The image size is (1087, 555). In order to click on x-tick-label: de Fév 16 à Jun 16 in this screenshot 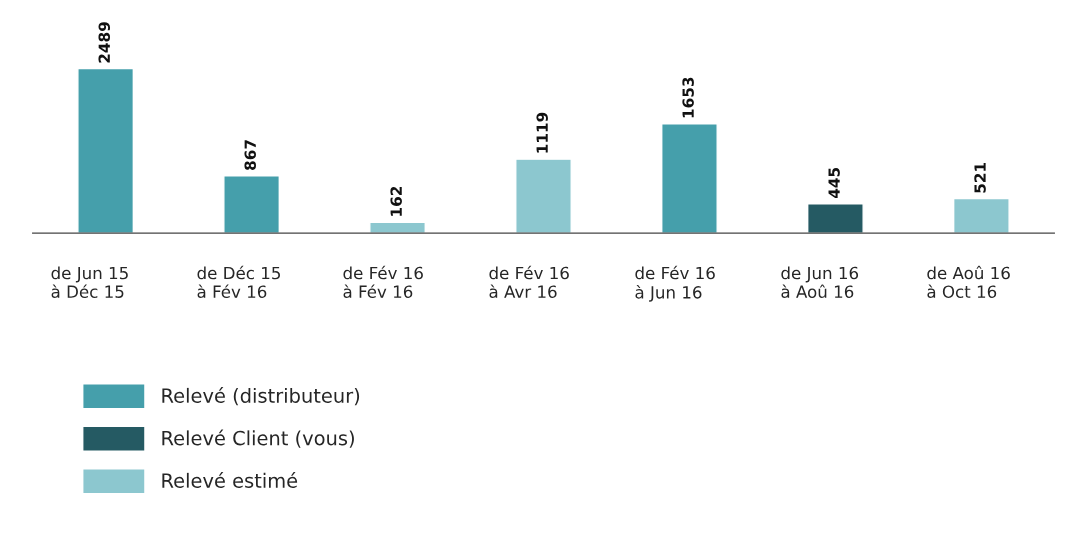, I will do `click(675, 283)`.